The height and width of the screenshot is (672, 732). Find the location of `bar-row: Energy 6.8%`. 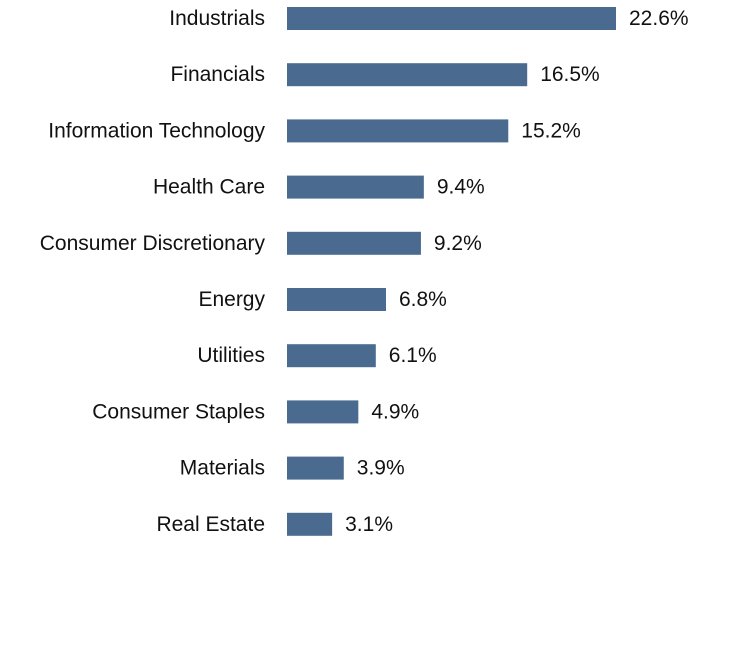

bar-row: Energy 6.8% is located at coordinates (322, 299).